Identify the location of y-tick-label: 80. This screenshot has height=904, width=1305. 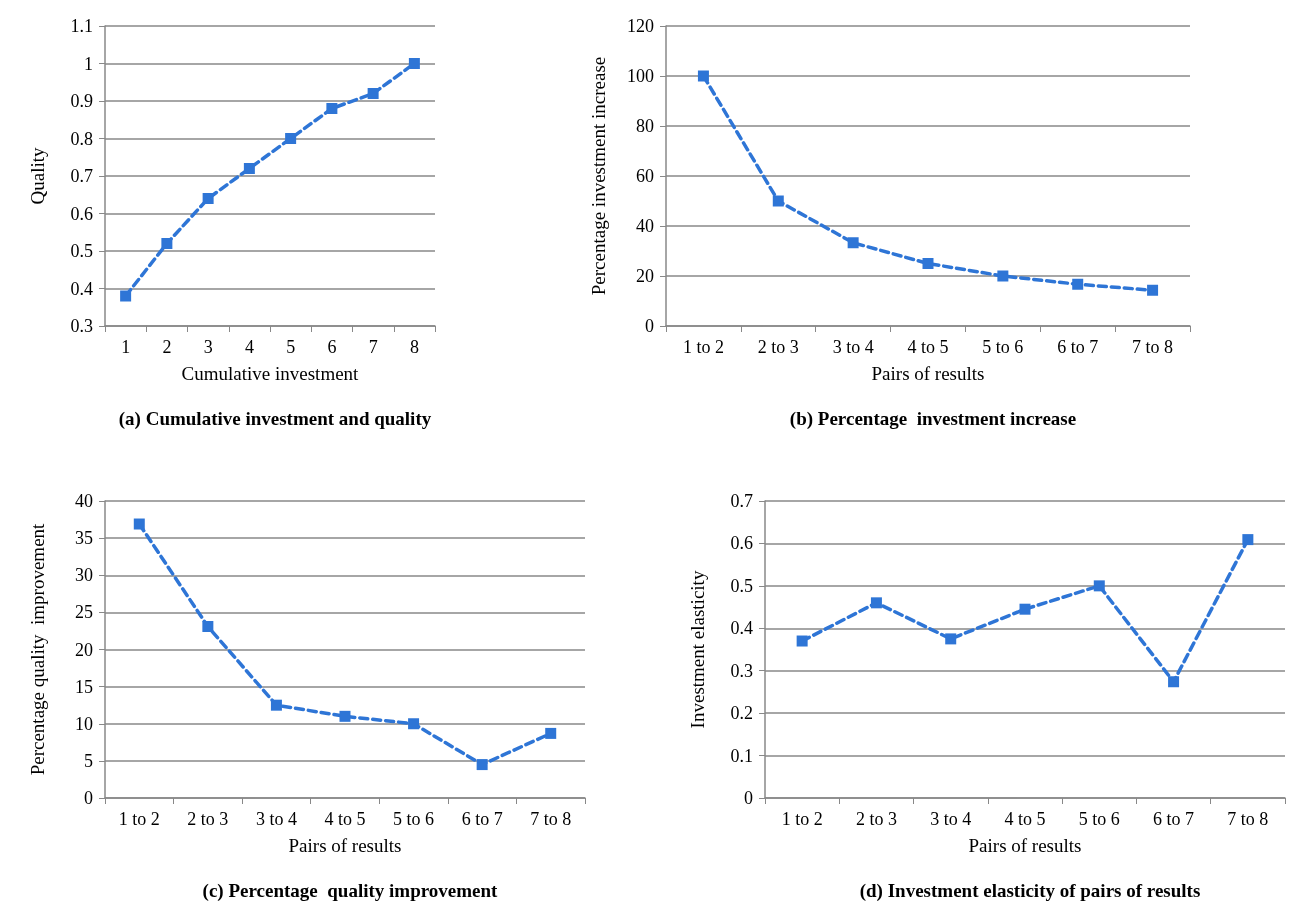
(645, 126).